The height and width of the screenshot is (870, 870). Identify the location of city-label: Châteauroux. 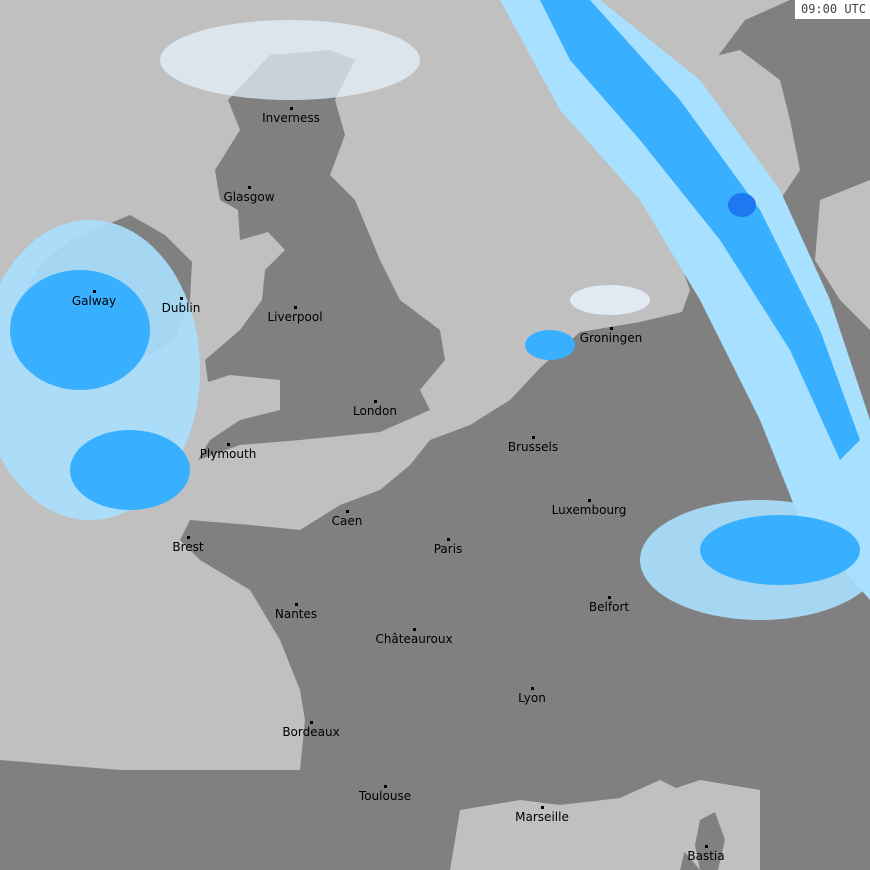
(414, 639).